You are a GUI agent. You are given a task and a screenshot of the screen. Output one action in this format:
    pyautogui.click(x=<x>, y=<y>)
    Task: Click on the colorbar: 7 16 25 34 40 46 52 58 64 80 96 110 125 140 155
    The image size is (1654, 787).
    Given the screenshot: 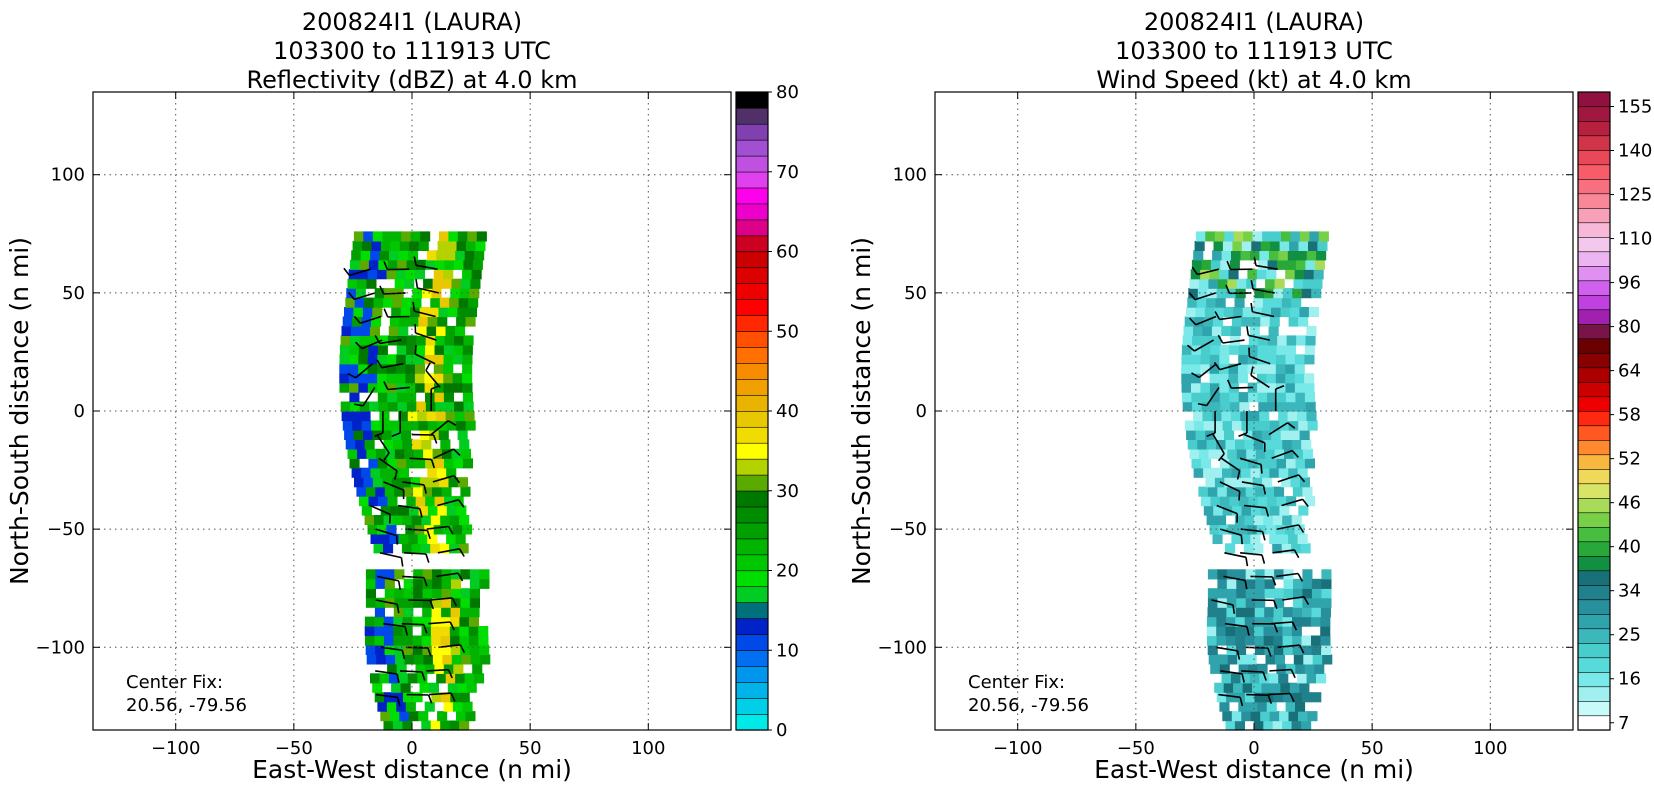 What is the action you would take?
    pyautogui.click(x=1614, y=412)
    